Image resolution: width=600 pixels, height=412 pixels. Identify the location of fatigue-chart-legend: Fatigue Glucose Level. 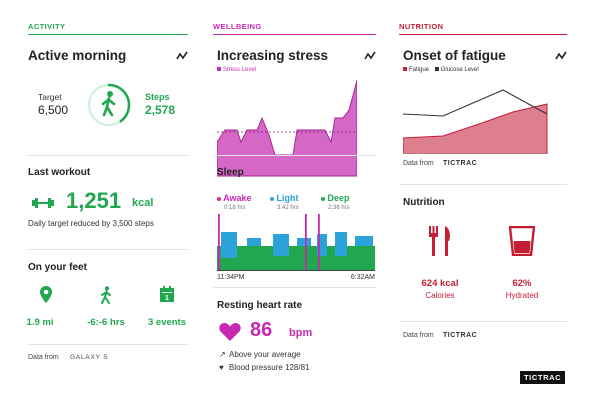
(441, 70).